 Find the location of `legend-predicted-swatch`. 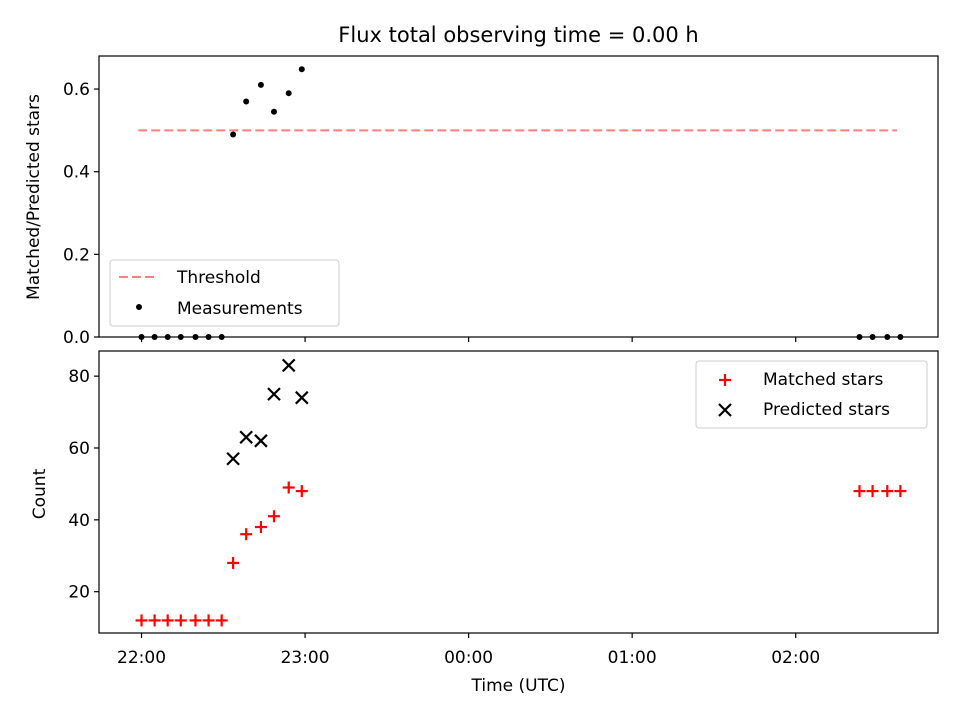

legend-predicted-swatch is located at coordinates (725, 410).